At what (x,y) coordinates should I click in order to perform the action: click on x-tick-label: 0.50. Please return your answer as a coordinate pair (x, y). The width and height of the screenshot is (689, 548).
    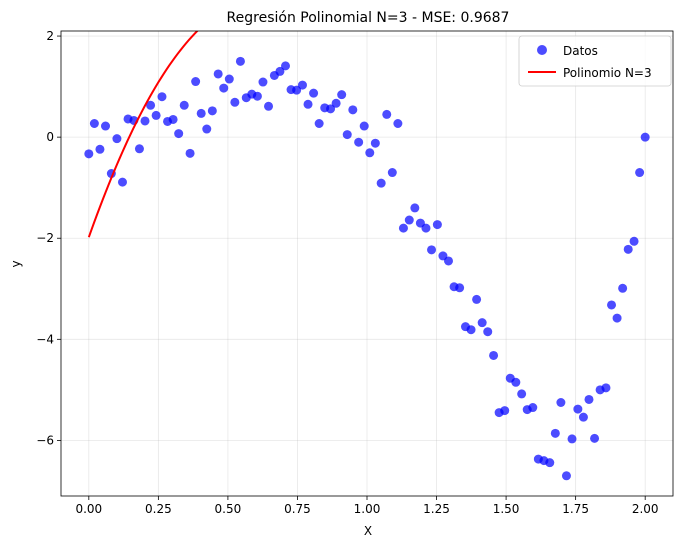
    Looking at the image, I should click on (228, 509).